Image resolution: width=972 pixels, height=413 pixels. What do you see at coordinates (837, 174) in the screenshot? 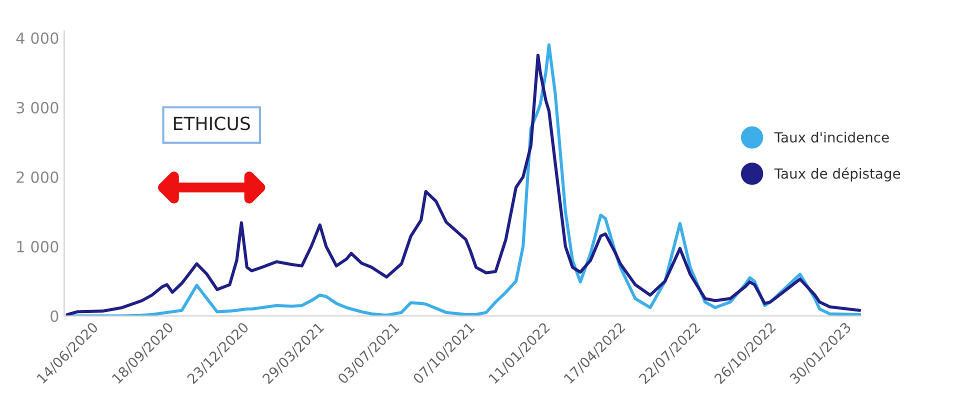
I see `legend-label: Taux de dépistage` at bounding box center [837, 174].